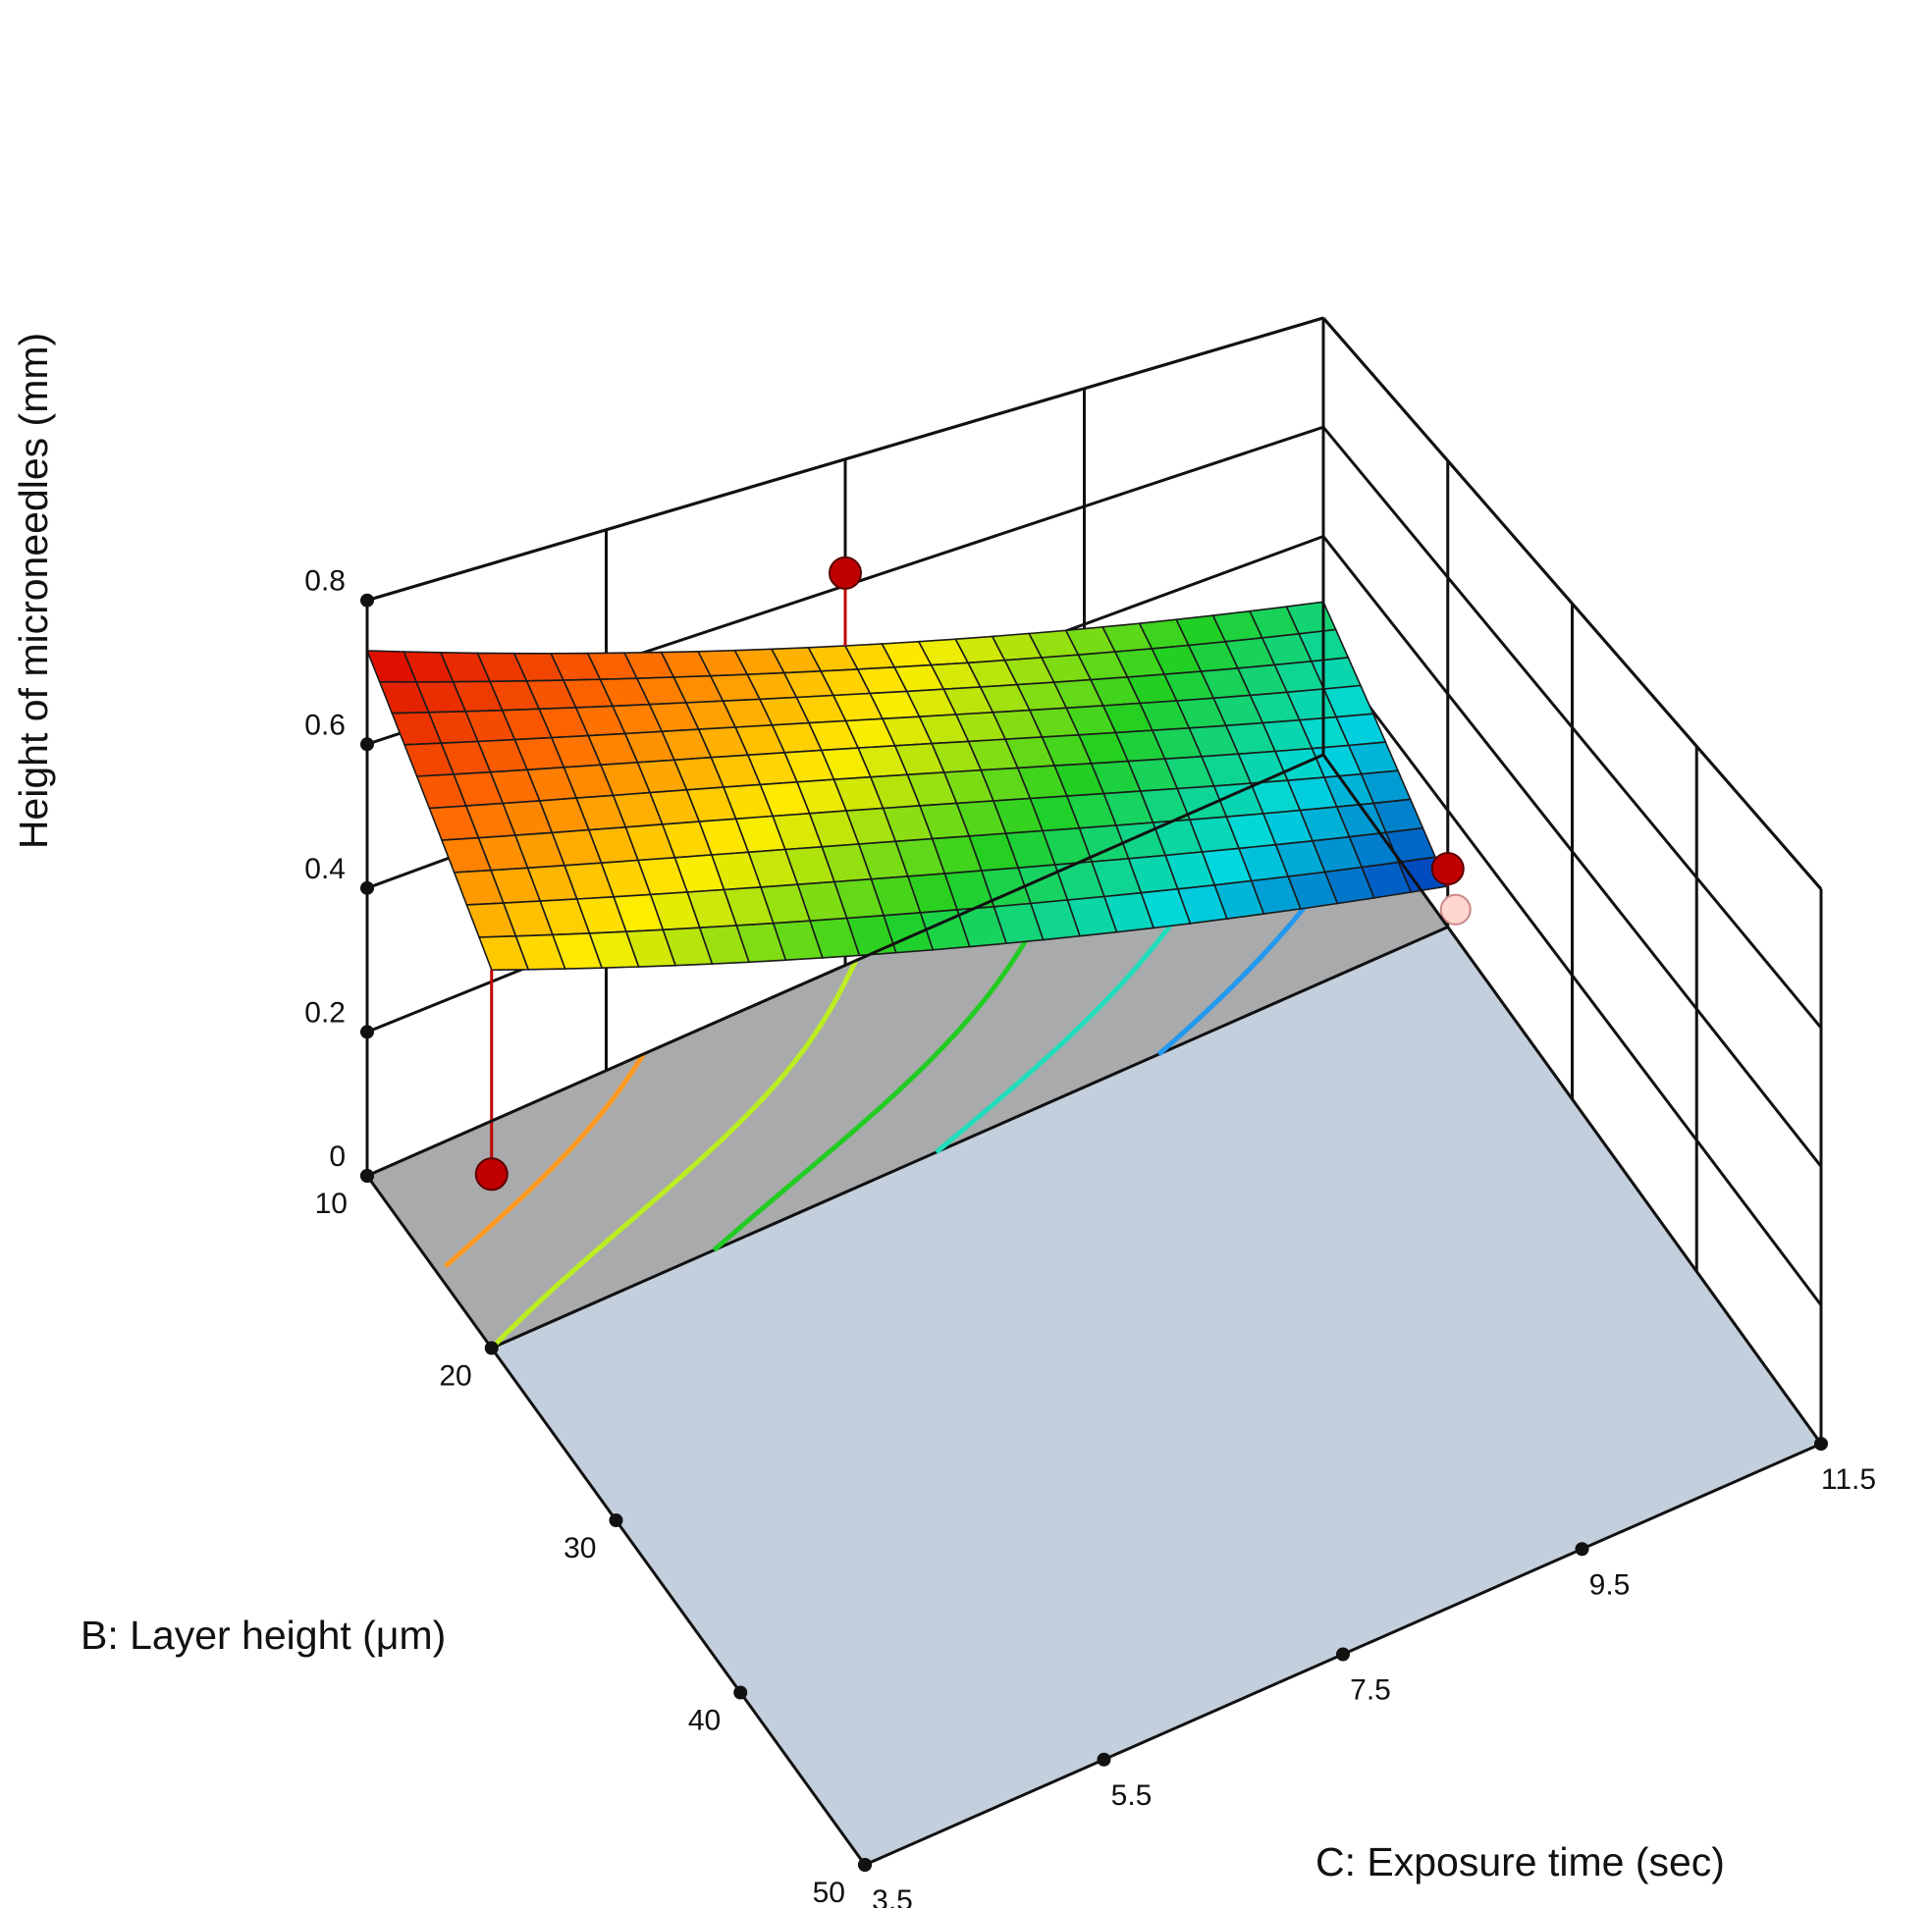  What do you see at coordinates (892, 1896) in the screenshot?
I see `x-tick-label: 3.5` at bounding box center [892, 1896].